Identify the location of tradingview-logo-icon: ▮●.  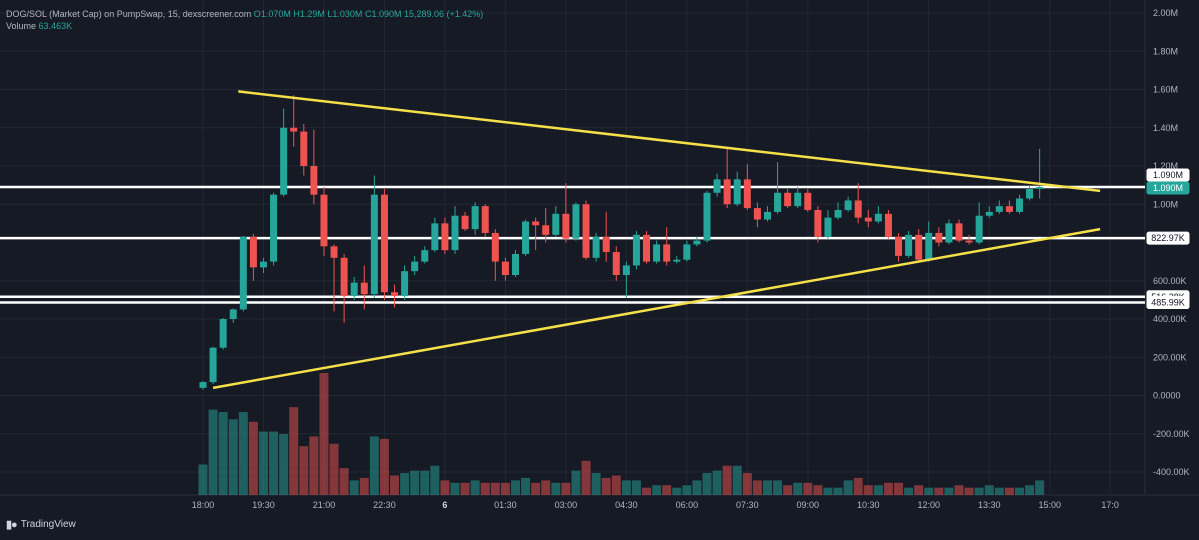
(12, 525).